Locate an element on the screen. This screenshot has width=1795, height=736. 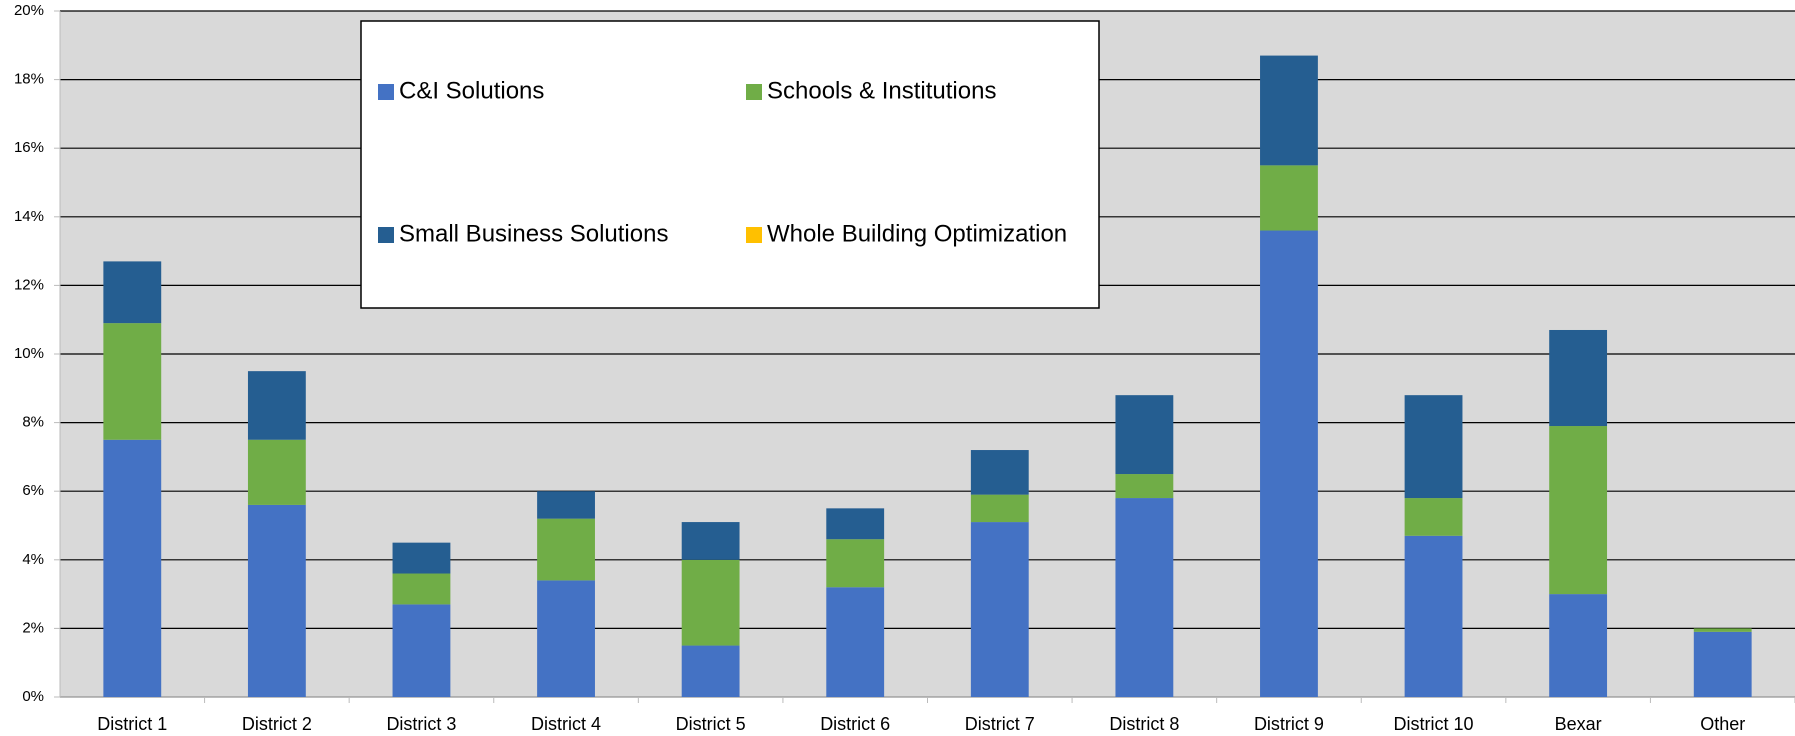
x-tick-label: District 4 is located at coordinates (566, 724).